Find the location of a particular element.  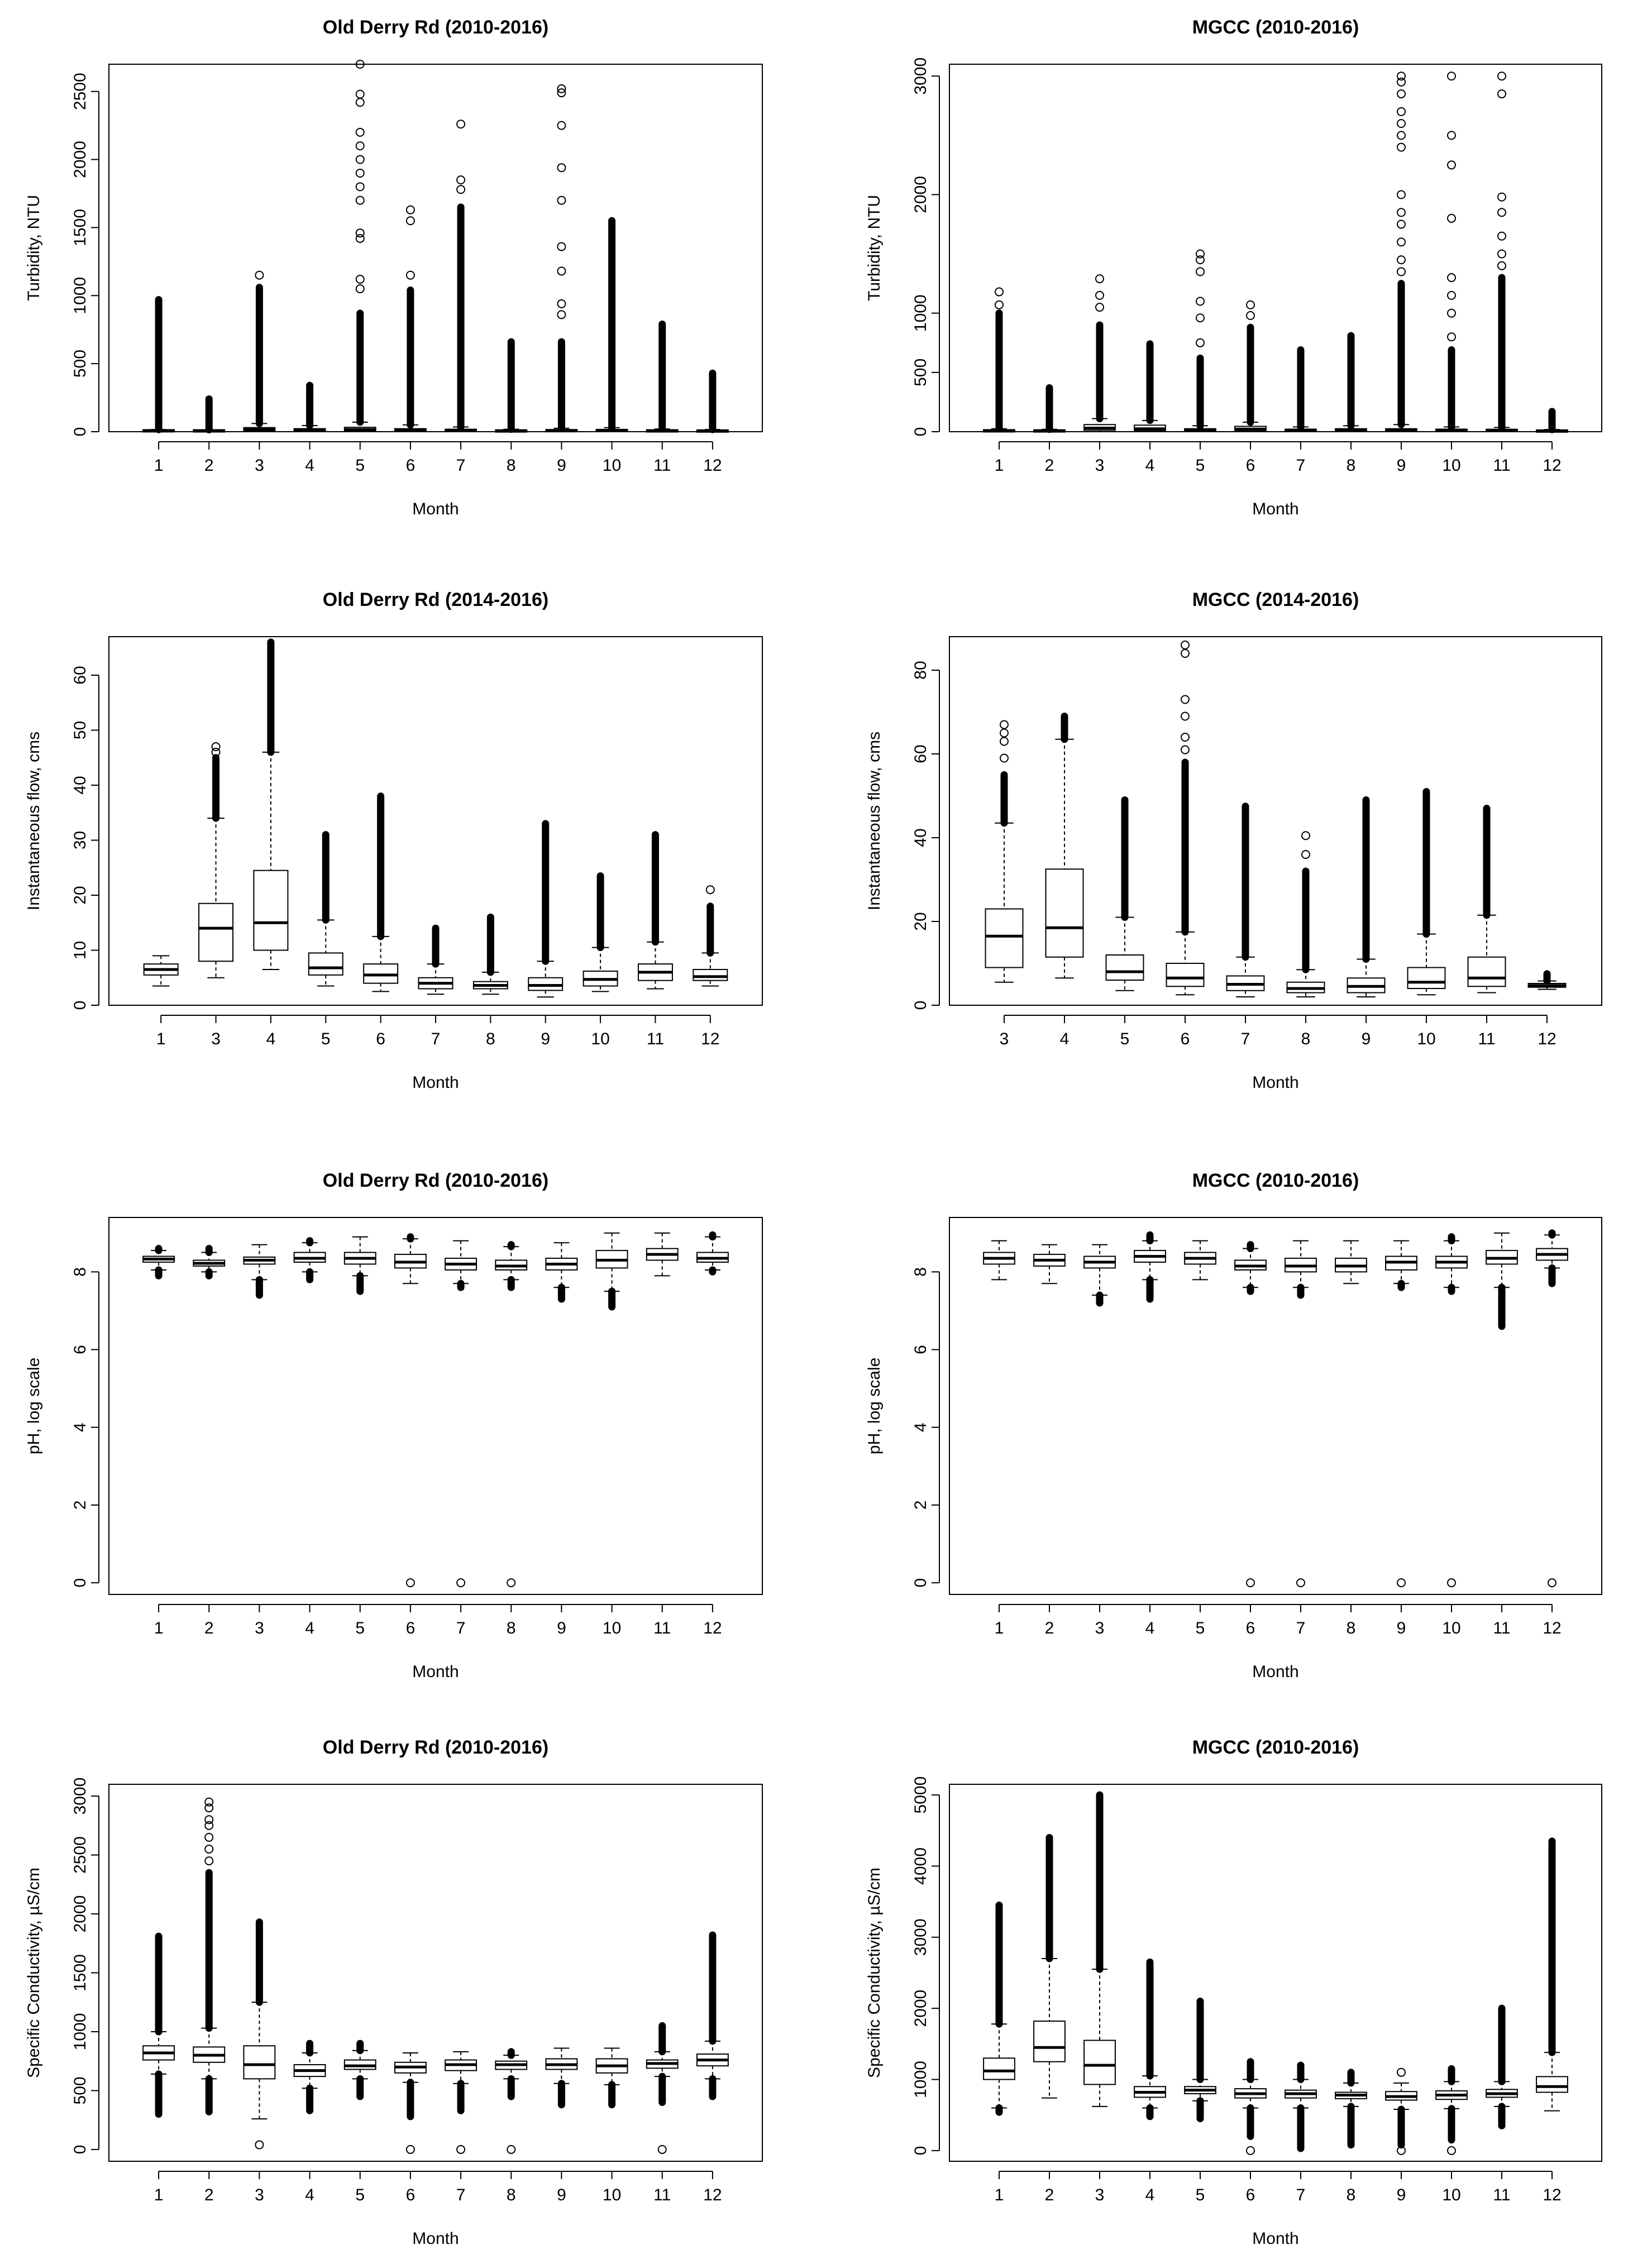

y-tick-label: 10 is located at coordinates (80, 950).